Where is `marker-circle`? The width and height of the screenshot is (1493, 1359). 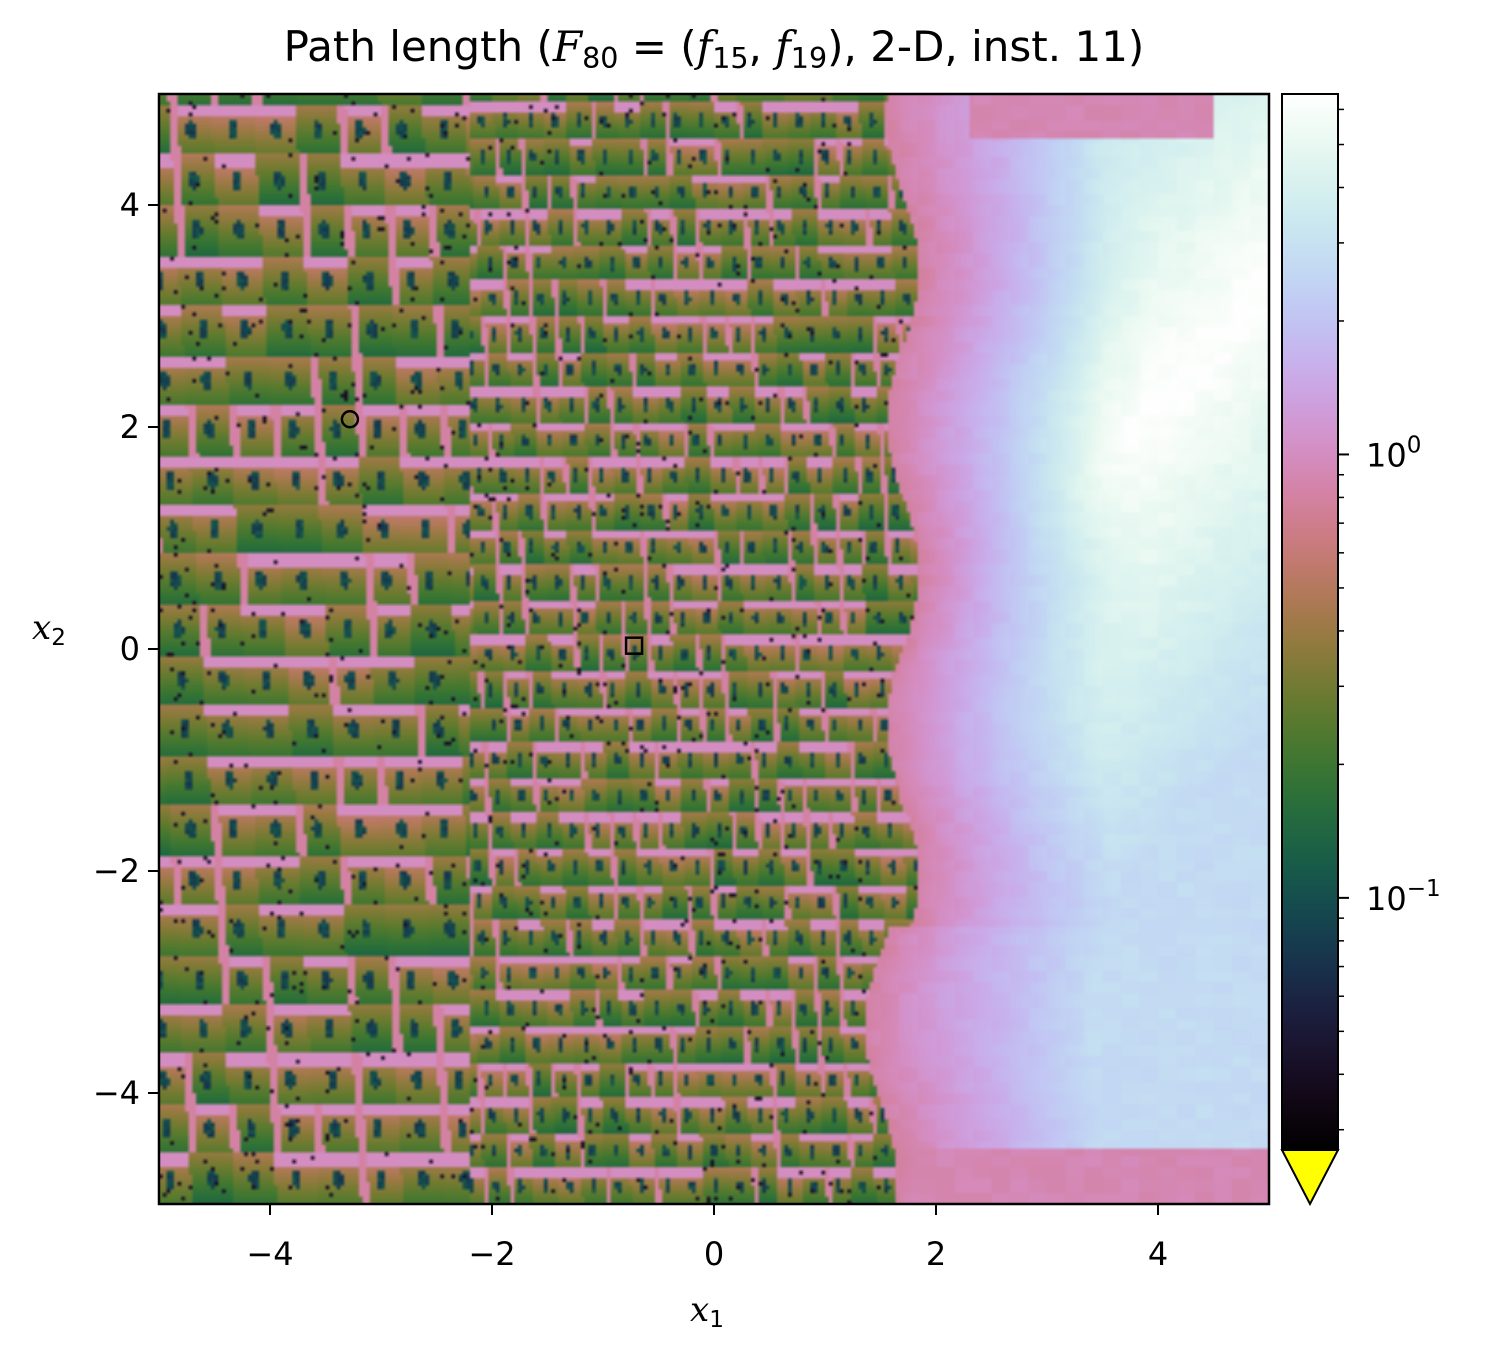 marker-circle is located at coordinates (350, 419).